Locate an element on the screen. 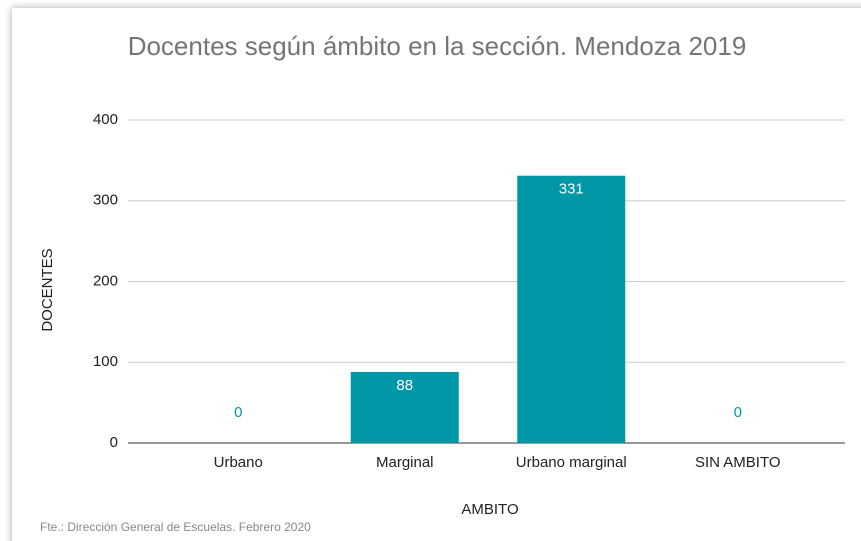 The image size is (861, 541). x-tick-label: Urbano marginal is located at coordinates (571, 462).